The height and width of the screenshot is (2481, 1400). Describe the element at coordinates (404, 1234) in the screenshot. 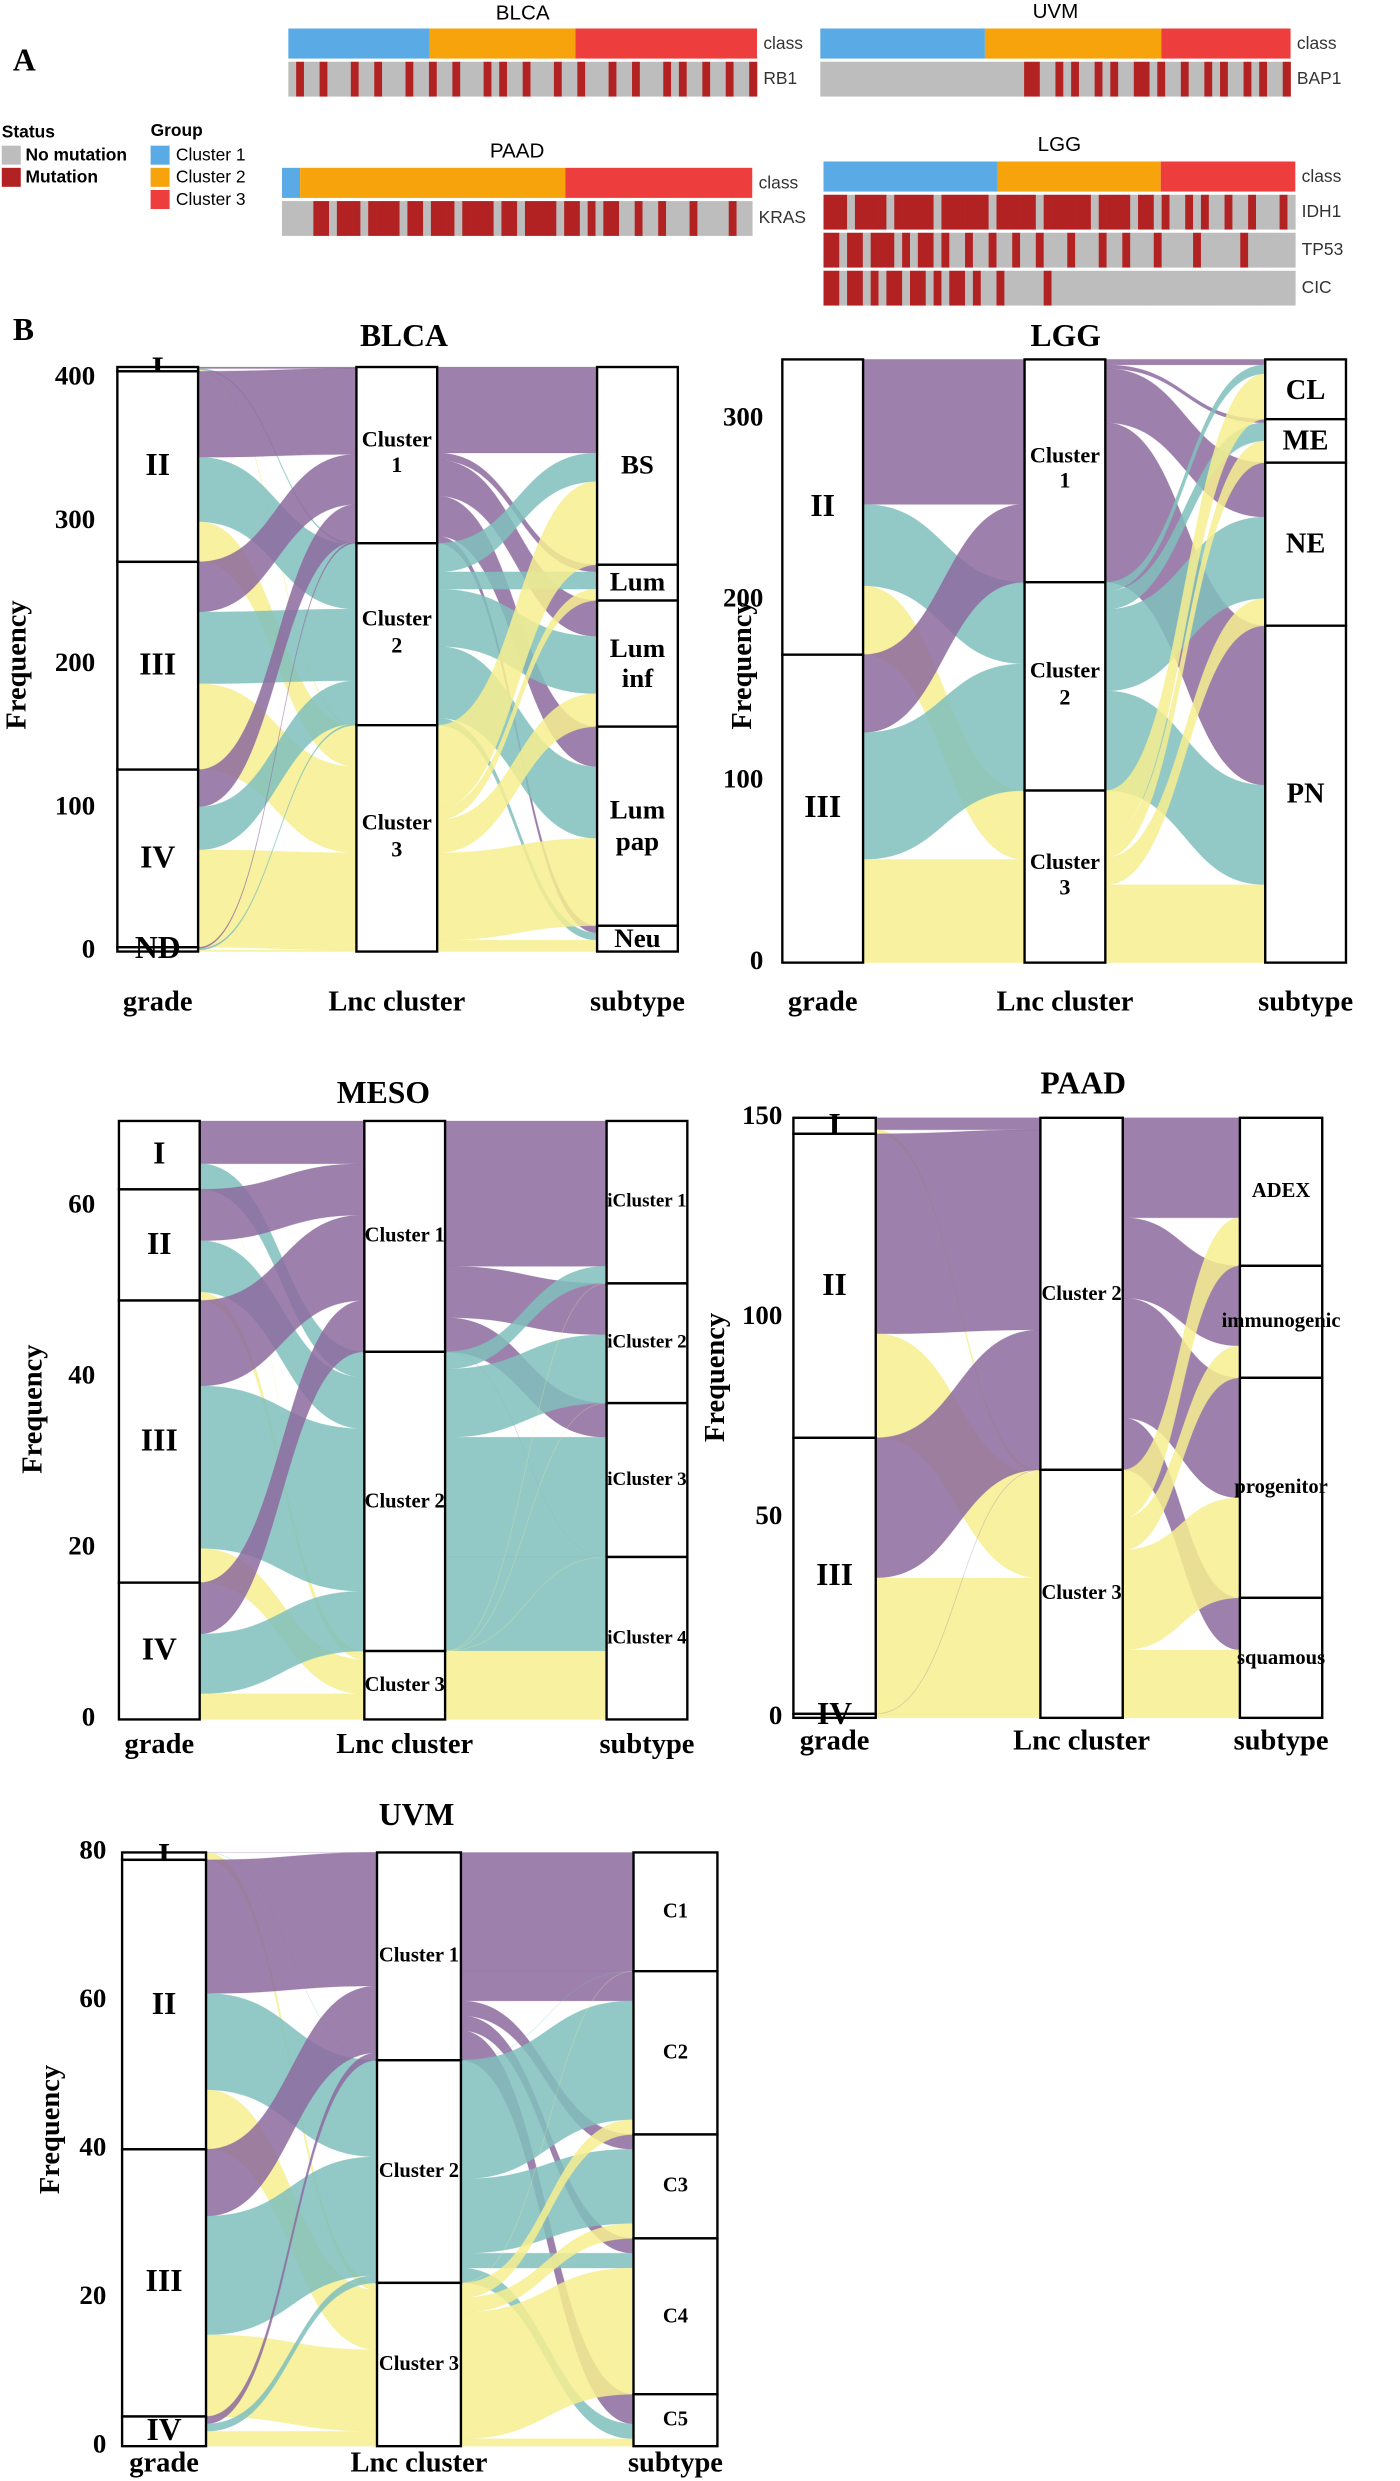

I see `stratum-label: Cluster 1` at that location.